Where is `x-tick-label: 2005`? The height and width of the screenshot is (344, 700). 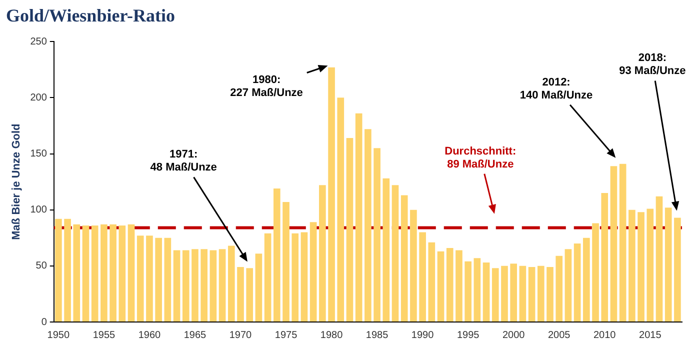 x-tick-label: 2005 is located at coordinates (559, 335).